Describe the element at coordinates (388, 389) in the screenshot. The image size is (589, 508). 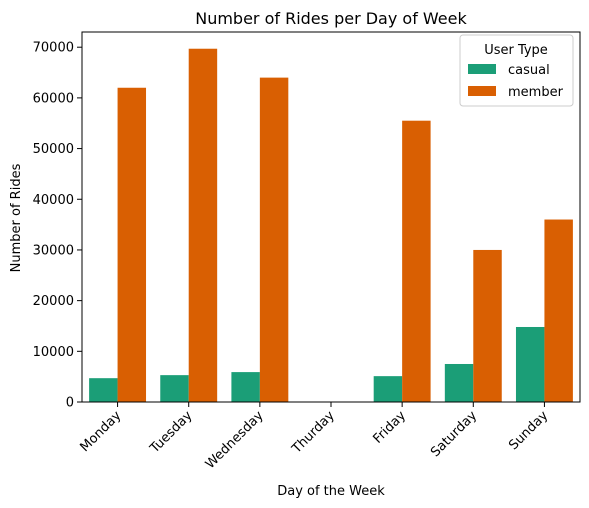
I see `bar-casual-friday` at that location.